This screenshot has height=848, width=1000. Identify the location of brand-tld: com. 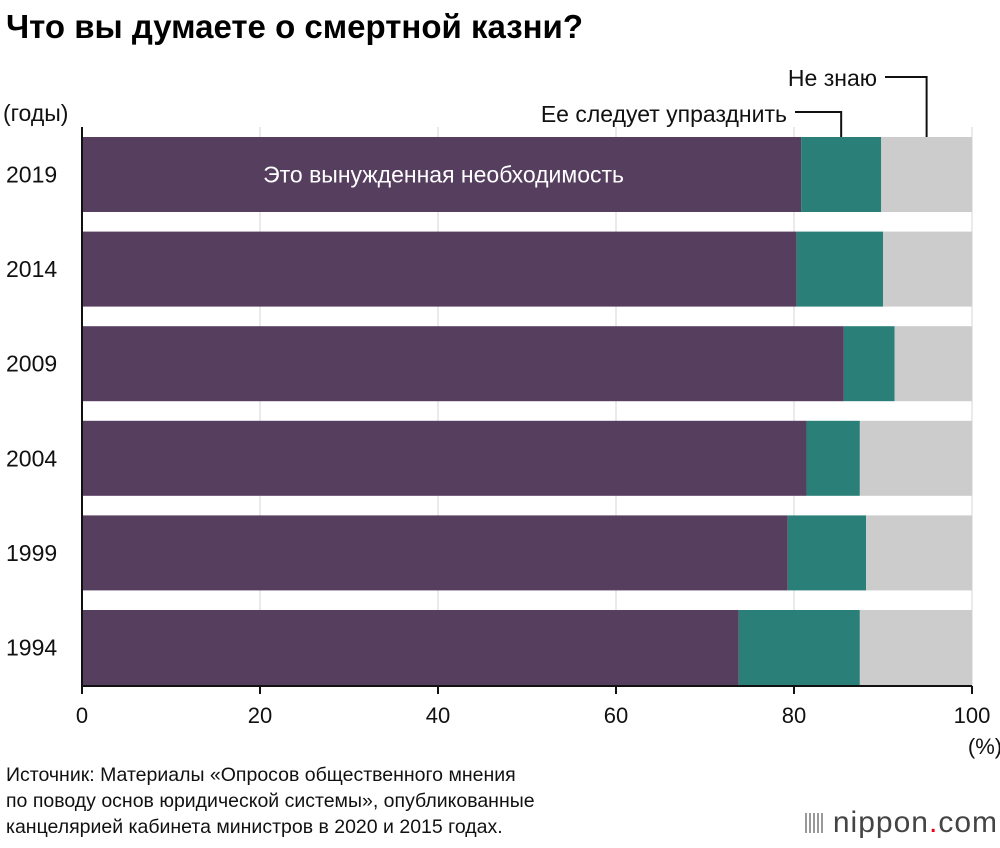
(968, 822).